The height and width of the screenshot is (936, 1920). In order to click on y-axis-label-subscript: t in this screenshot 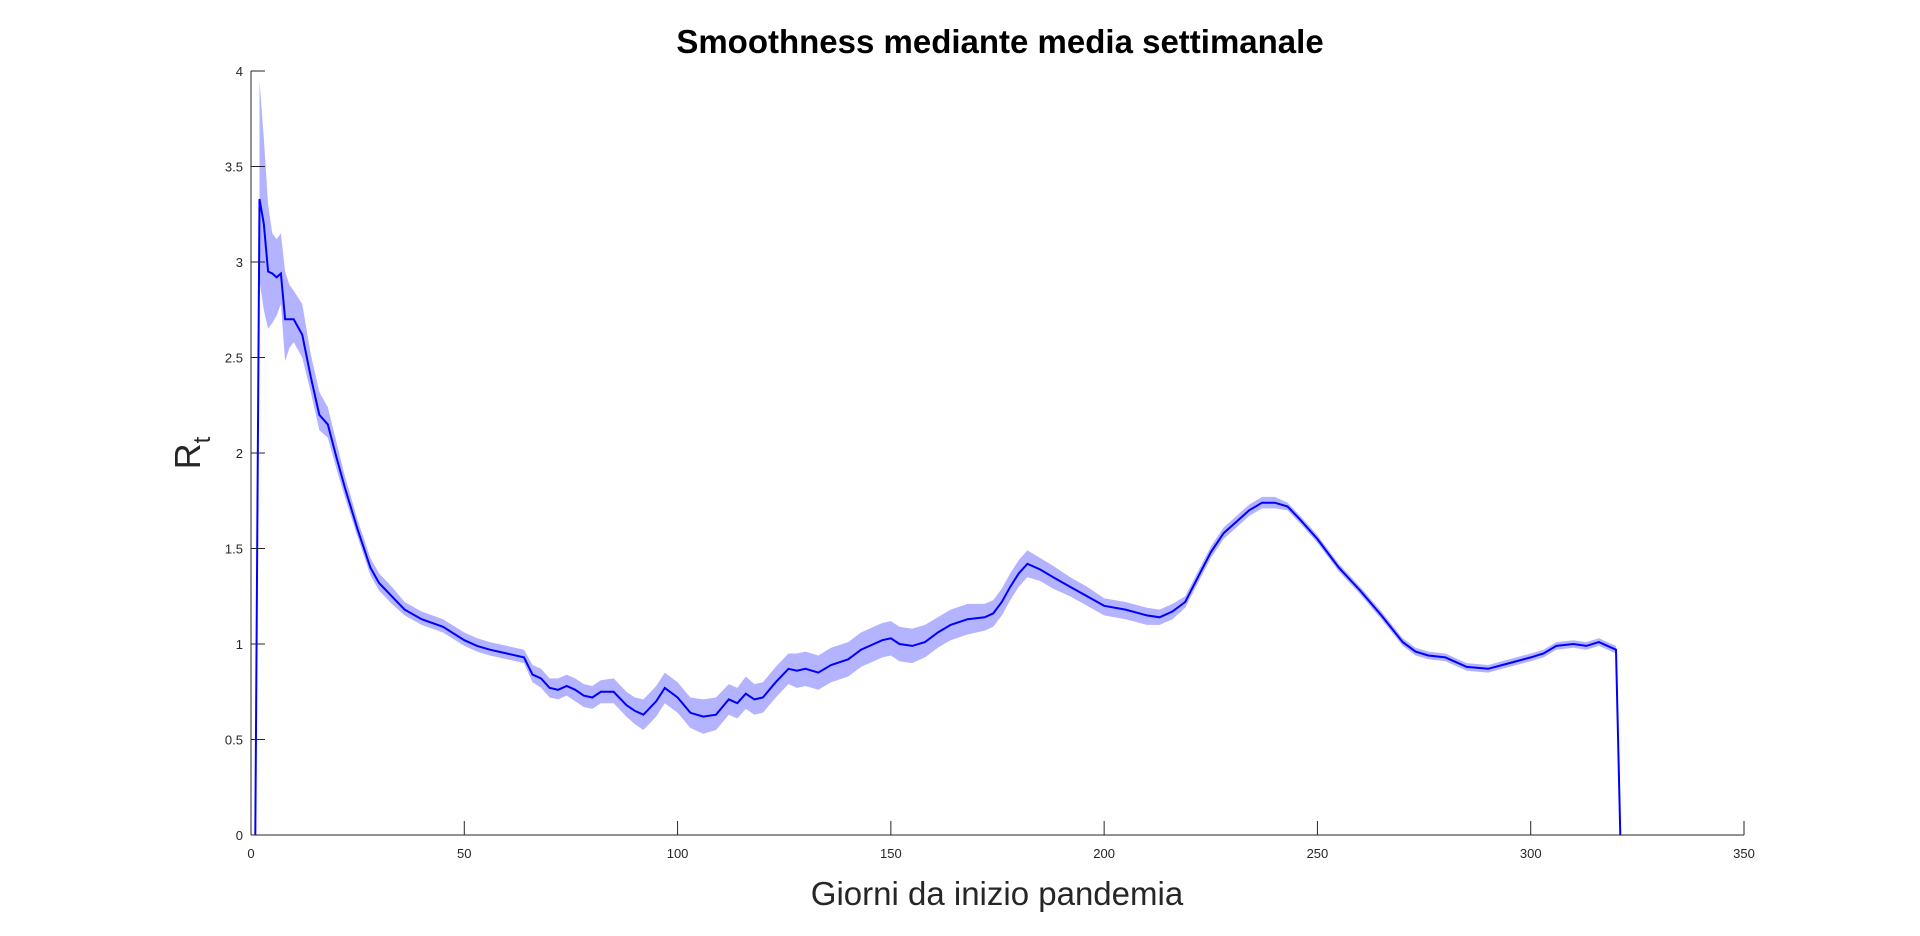, I will do `click(202, 439)`.